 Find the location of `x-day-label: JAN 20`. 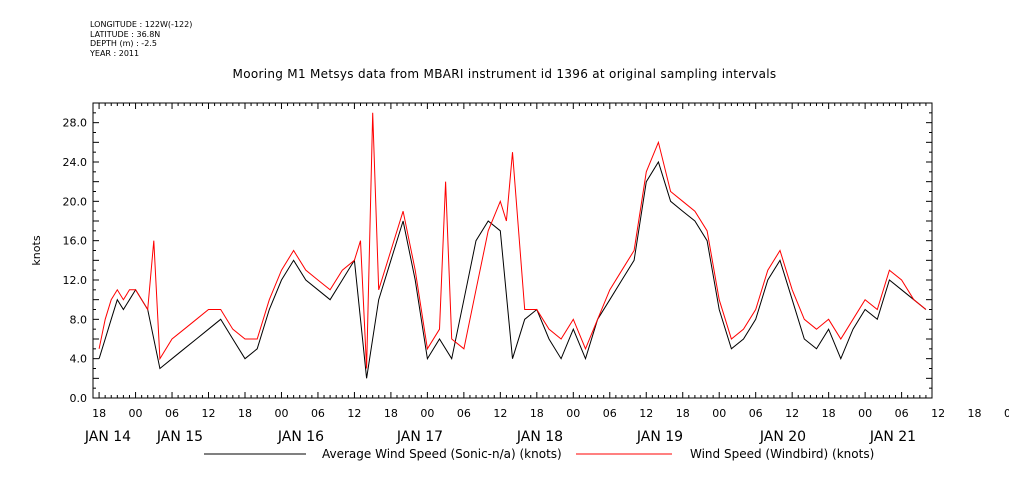

x-day-label: JAN 20 is located at coordinates (782, 437).